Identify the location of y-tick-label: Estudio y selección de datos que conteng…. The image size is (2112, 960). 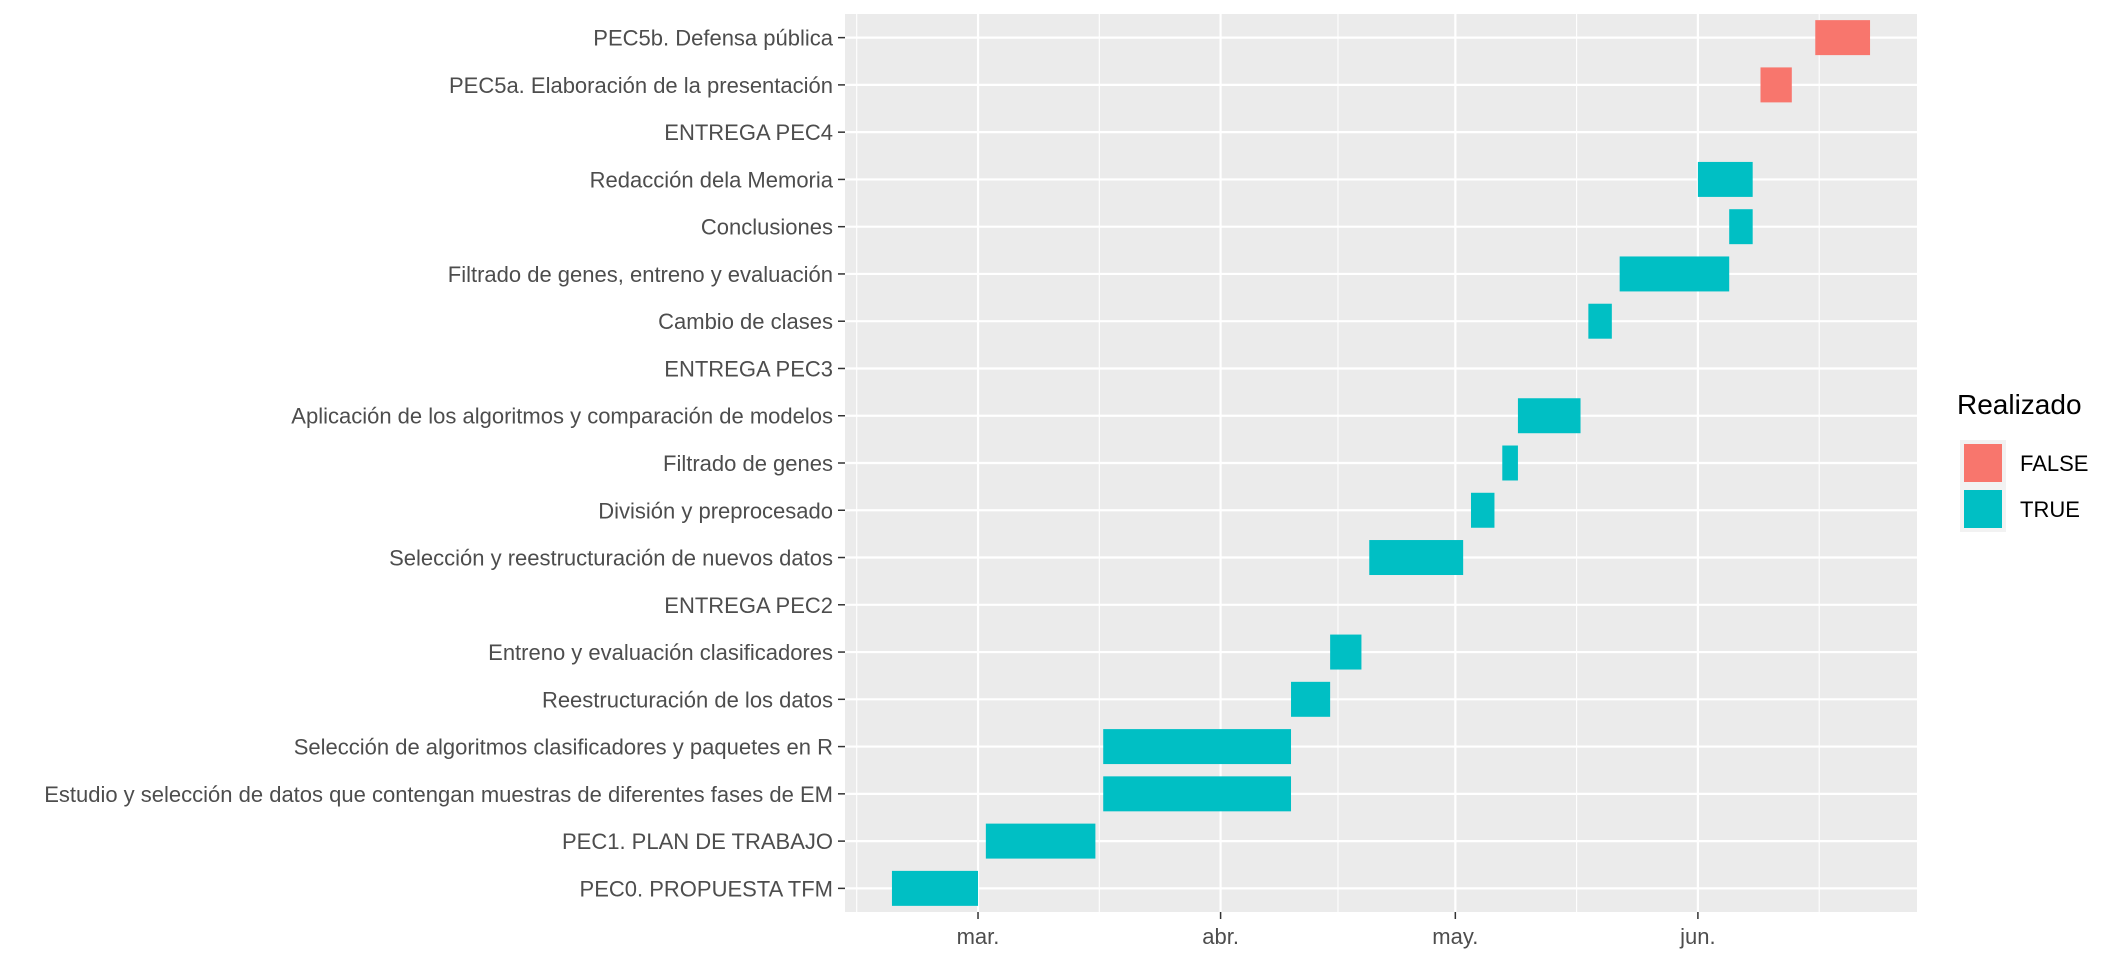
(438, 794).